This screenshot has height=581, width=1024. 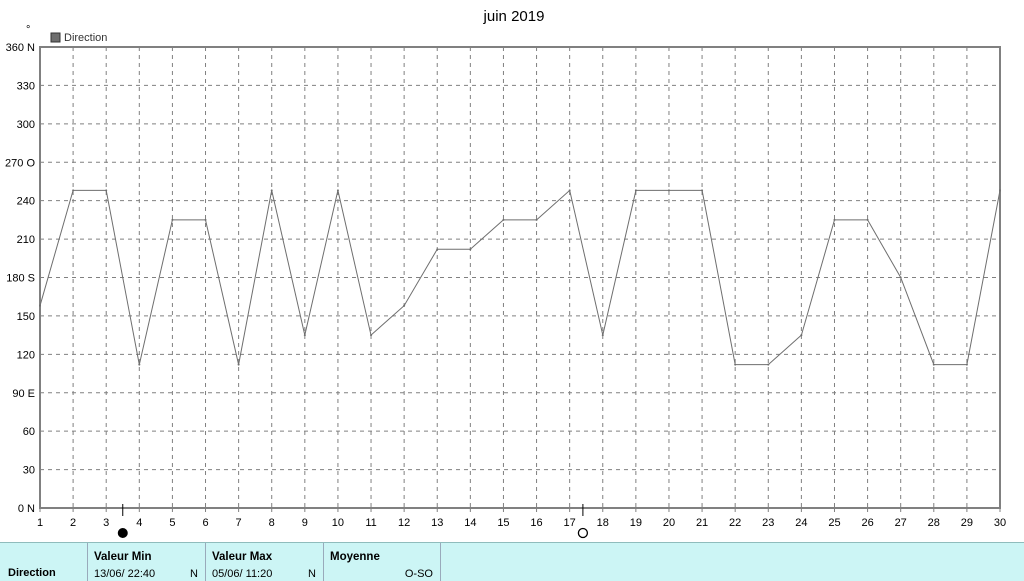 What do you see at coordinates (20, 48) in the screenshot?
I see `y-tick-label-360: 360 N` at bounding box center [20, 48].